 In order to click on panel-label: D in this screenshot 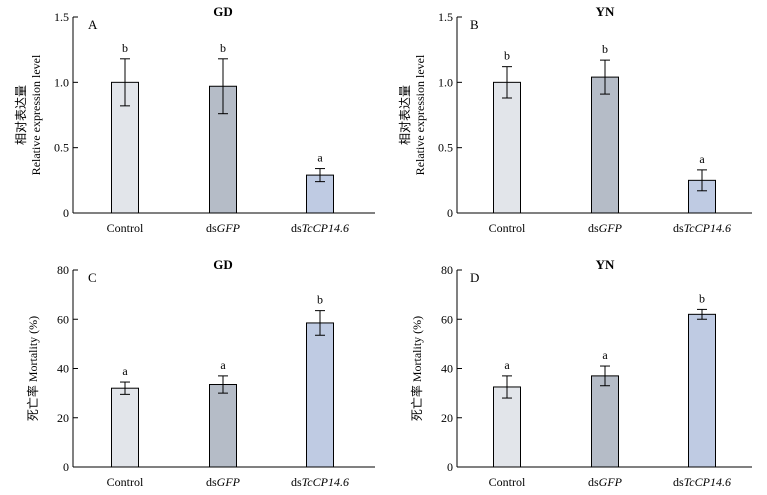, I will do `click(474, 277)`.